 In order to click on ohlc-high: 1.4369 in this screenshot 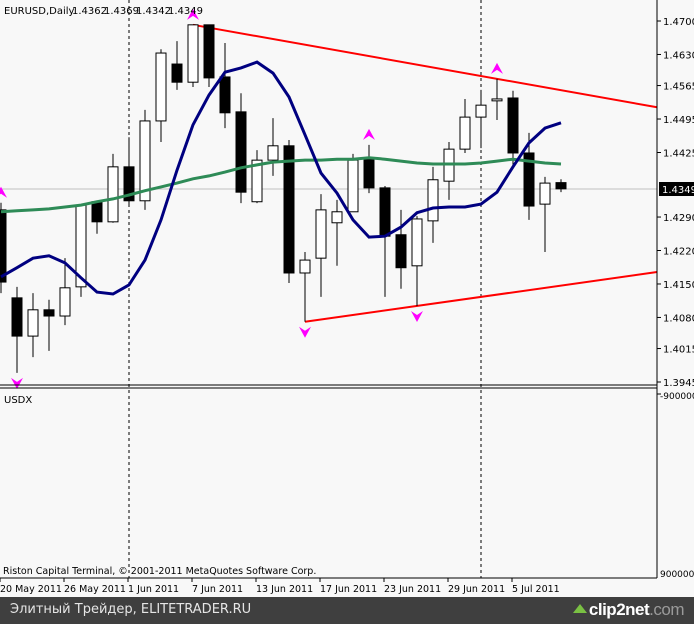, I will do `click(121, 11)`.